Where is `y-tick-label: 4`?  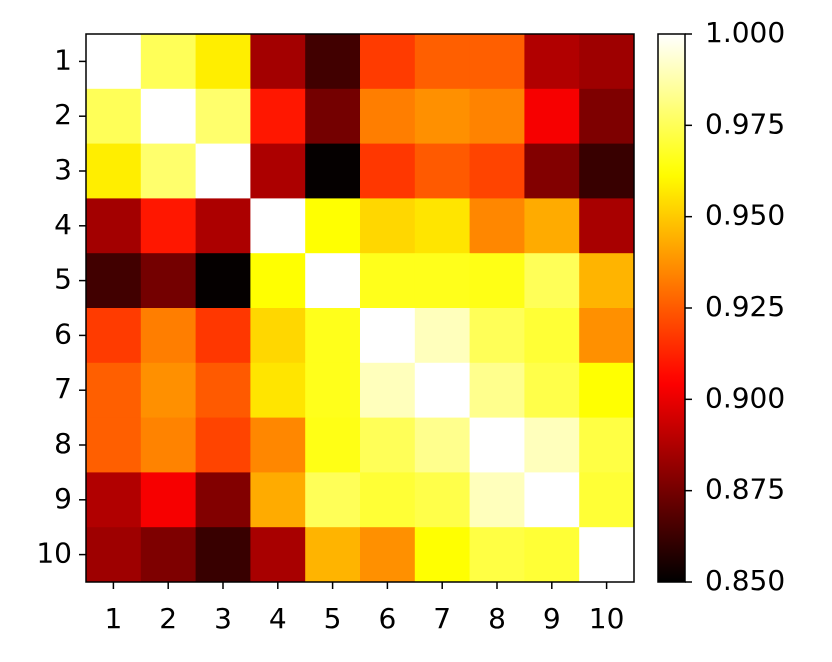 y-tick-label: 4 is located at coordinates (63, 224).